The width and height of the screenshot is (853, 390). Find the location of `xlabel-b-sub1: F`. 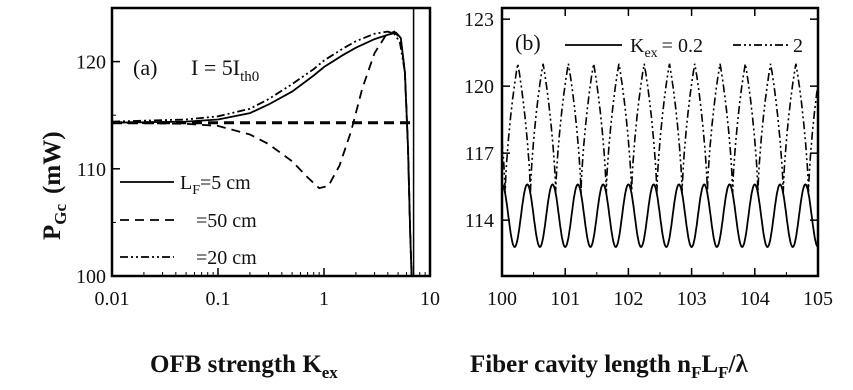

xlabel-b-sub1: F is located at coordinates (696, 372).